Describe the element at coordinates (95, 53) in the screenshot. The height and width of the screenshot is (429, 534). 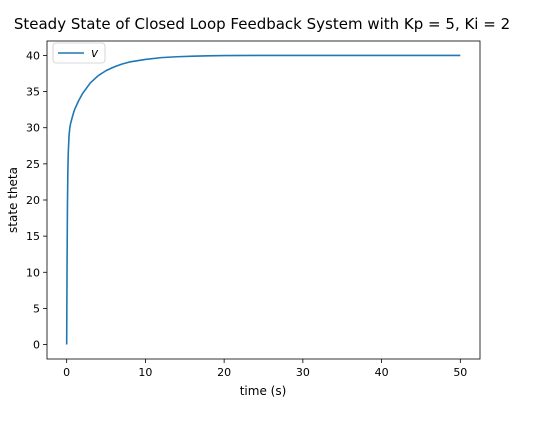
I see `legend-label-v: v` at that location.